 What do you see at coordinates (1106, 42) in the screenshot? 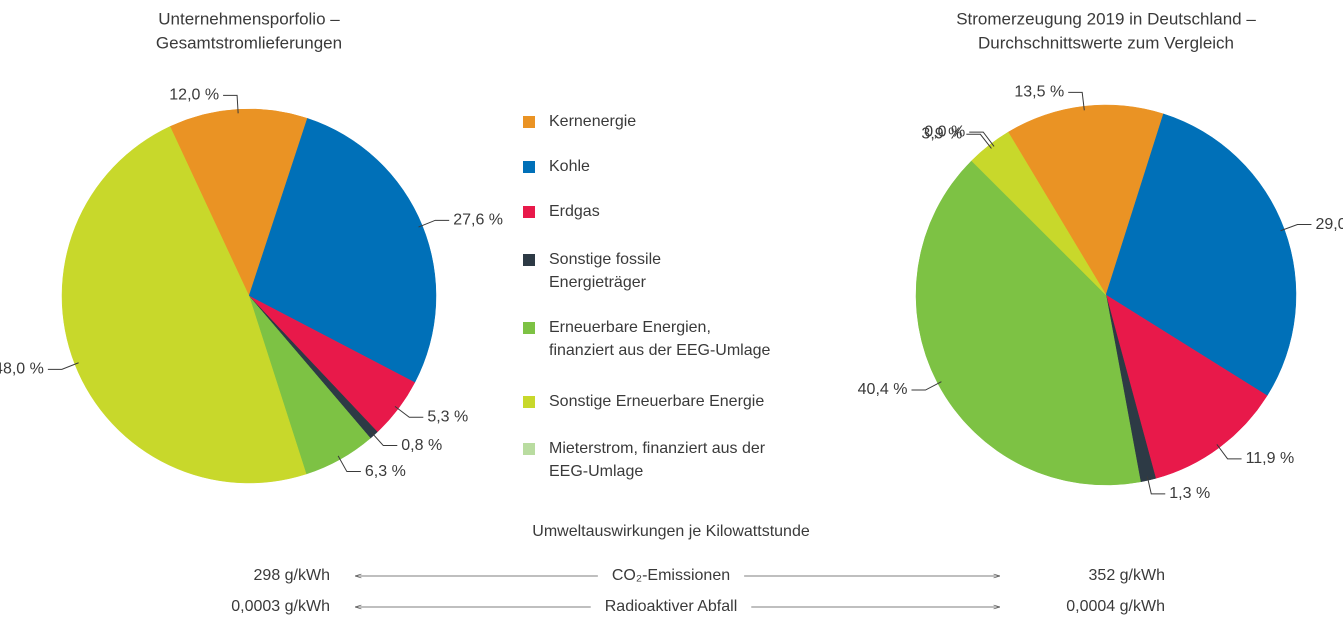
I see `chart-title: Durchschnittswerte zum Vergleich` at bounding box center [1106, 42].